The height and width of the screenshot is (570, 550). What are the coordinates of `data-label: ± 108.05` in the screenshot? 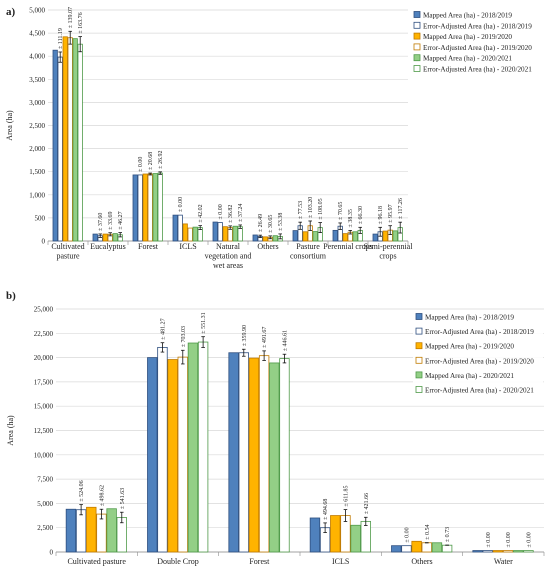 It's located at (321, 208).